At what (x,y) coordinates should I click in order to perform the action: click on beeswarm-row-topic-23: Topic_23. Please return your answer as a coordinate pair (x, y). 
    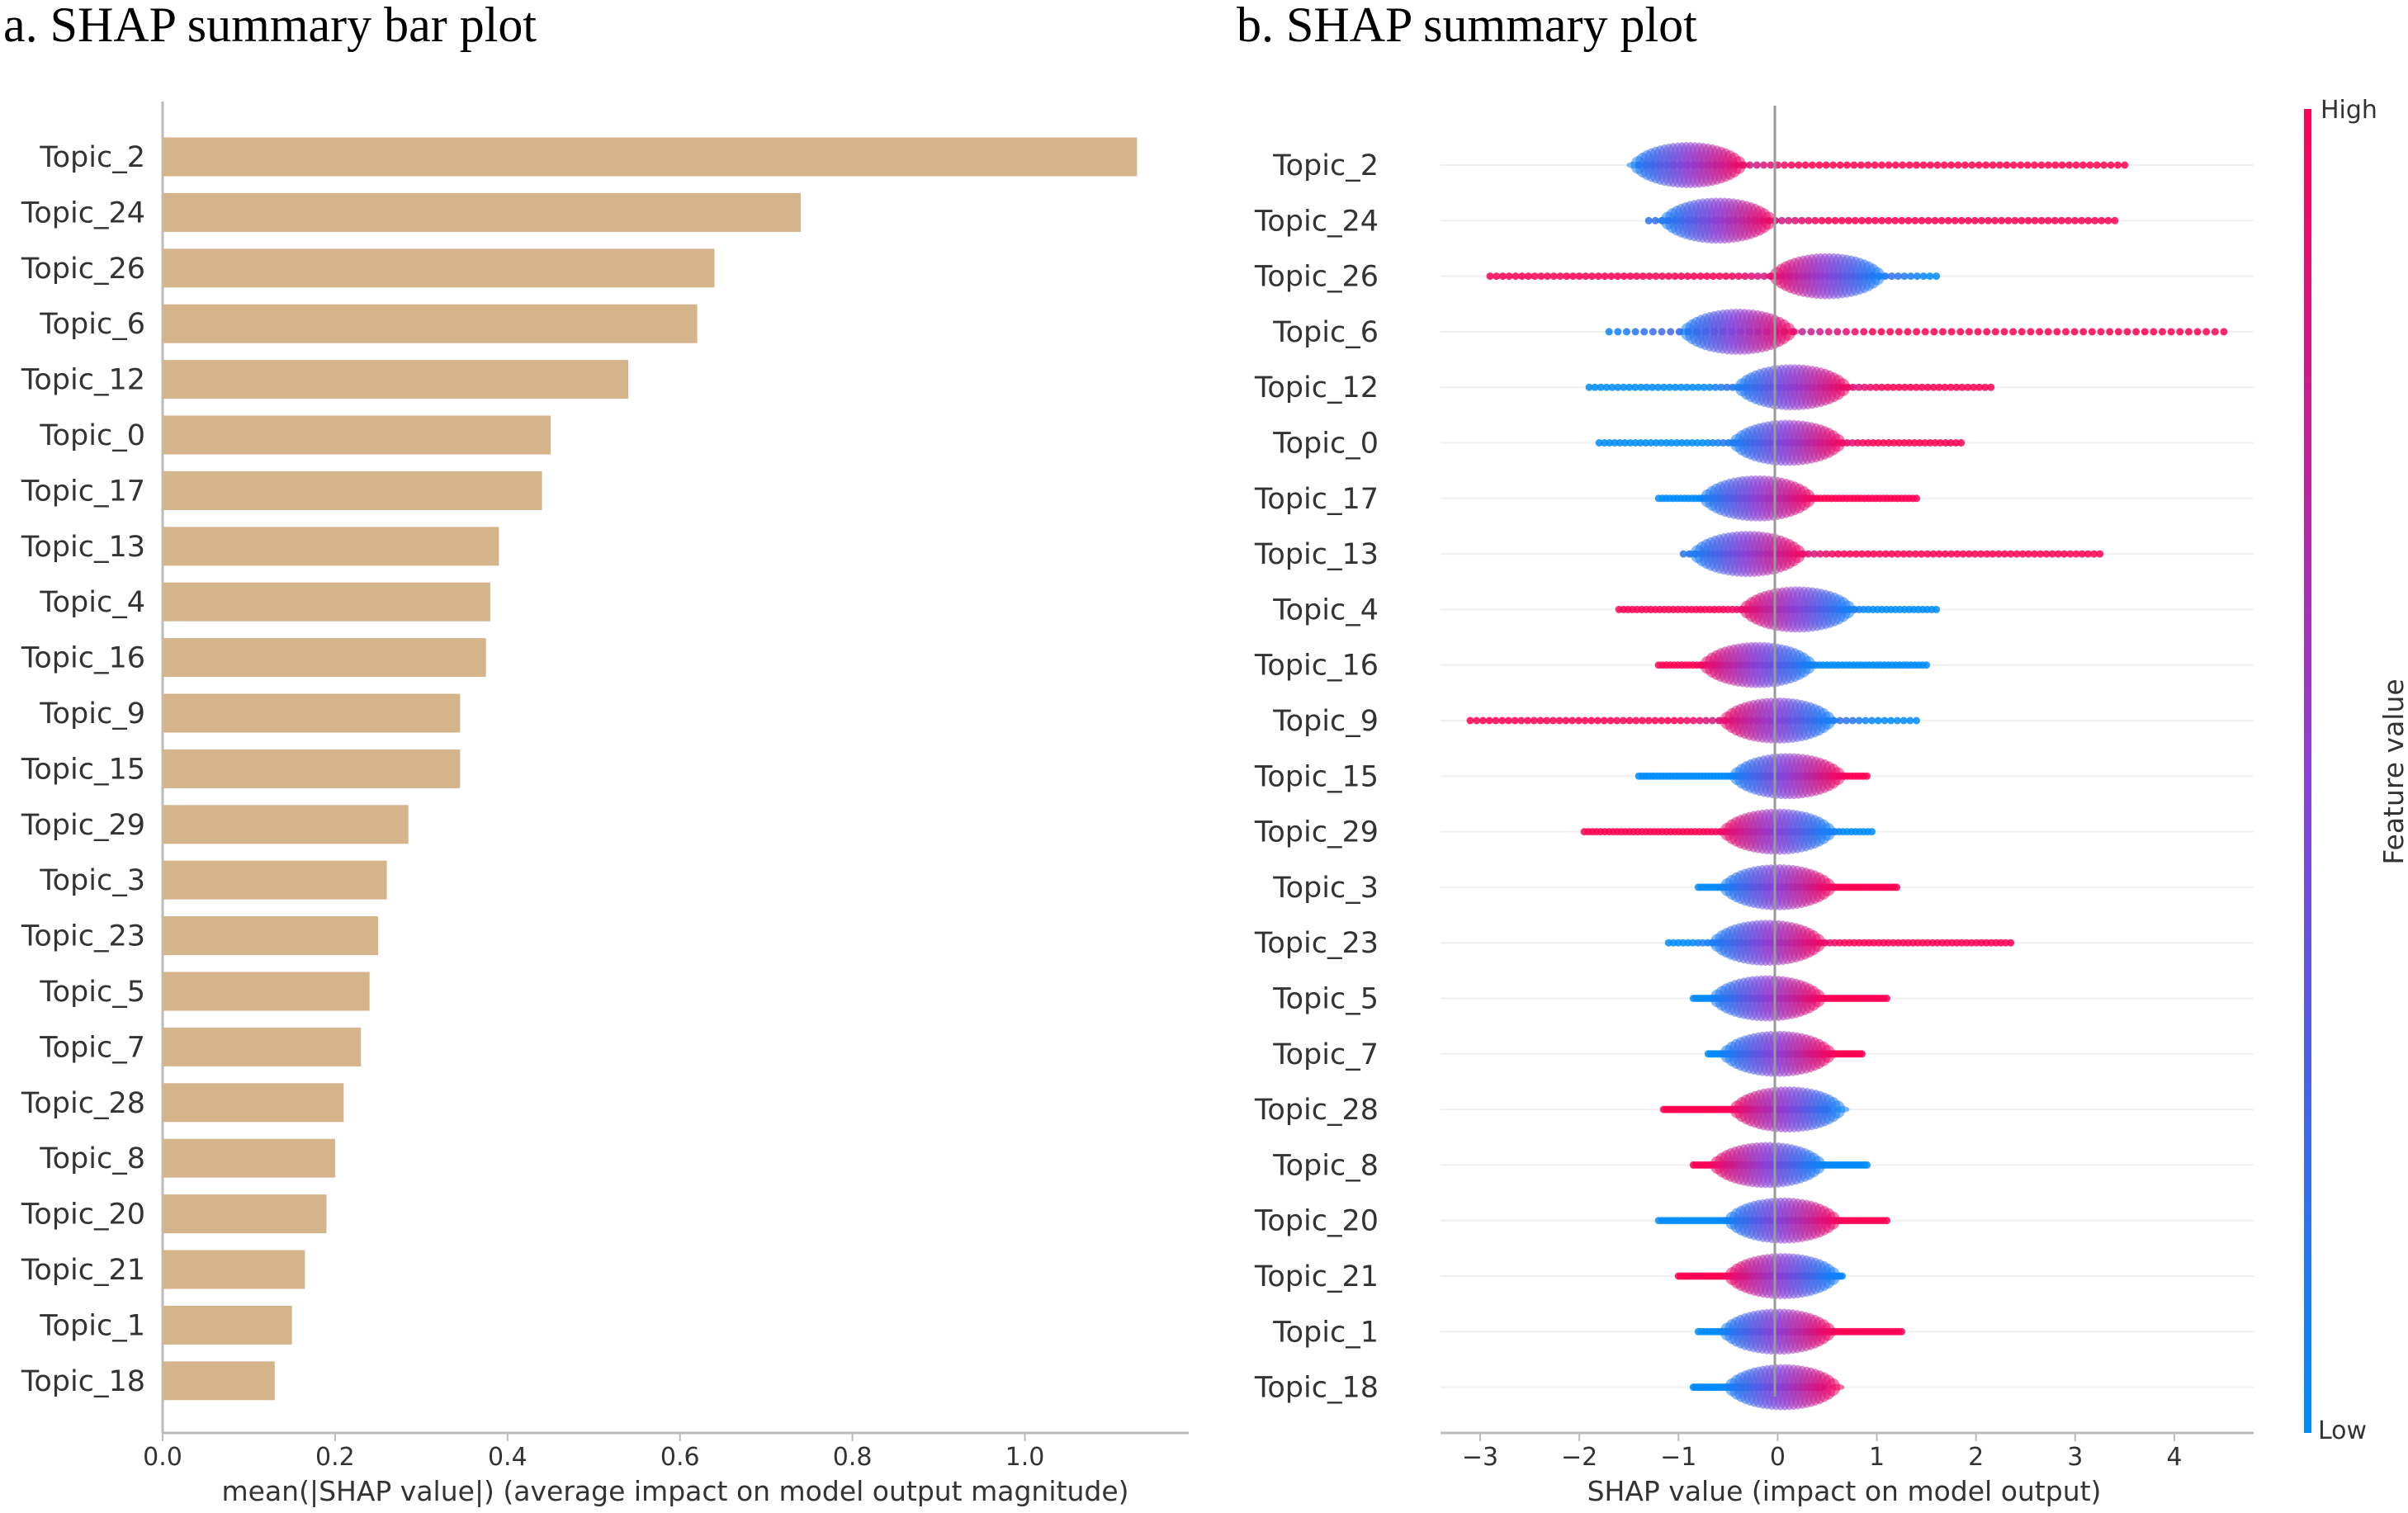
    Looking at the image, I should click on (1754, 943).